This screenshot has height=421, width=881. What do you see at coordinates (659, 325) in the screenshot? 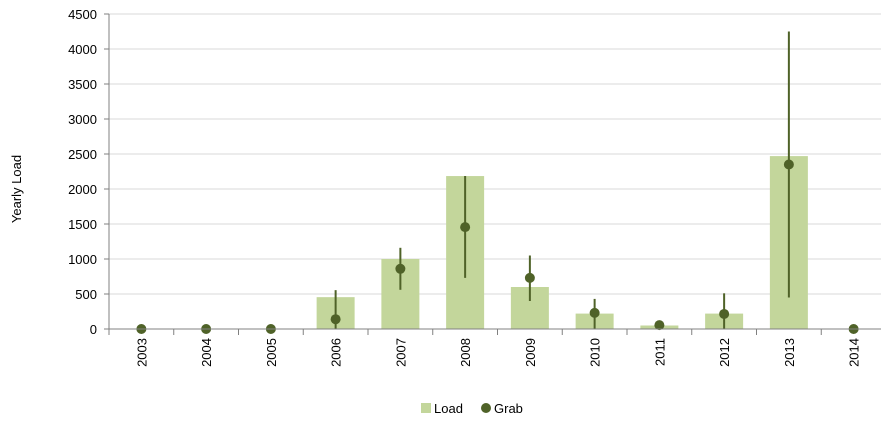
I see `grab-point-2011` at bounding box center [659, 325].